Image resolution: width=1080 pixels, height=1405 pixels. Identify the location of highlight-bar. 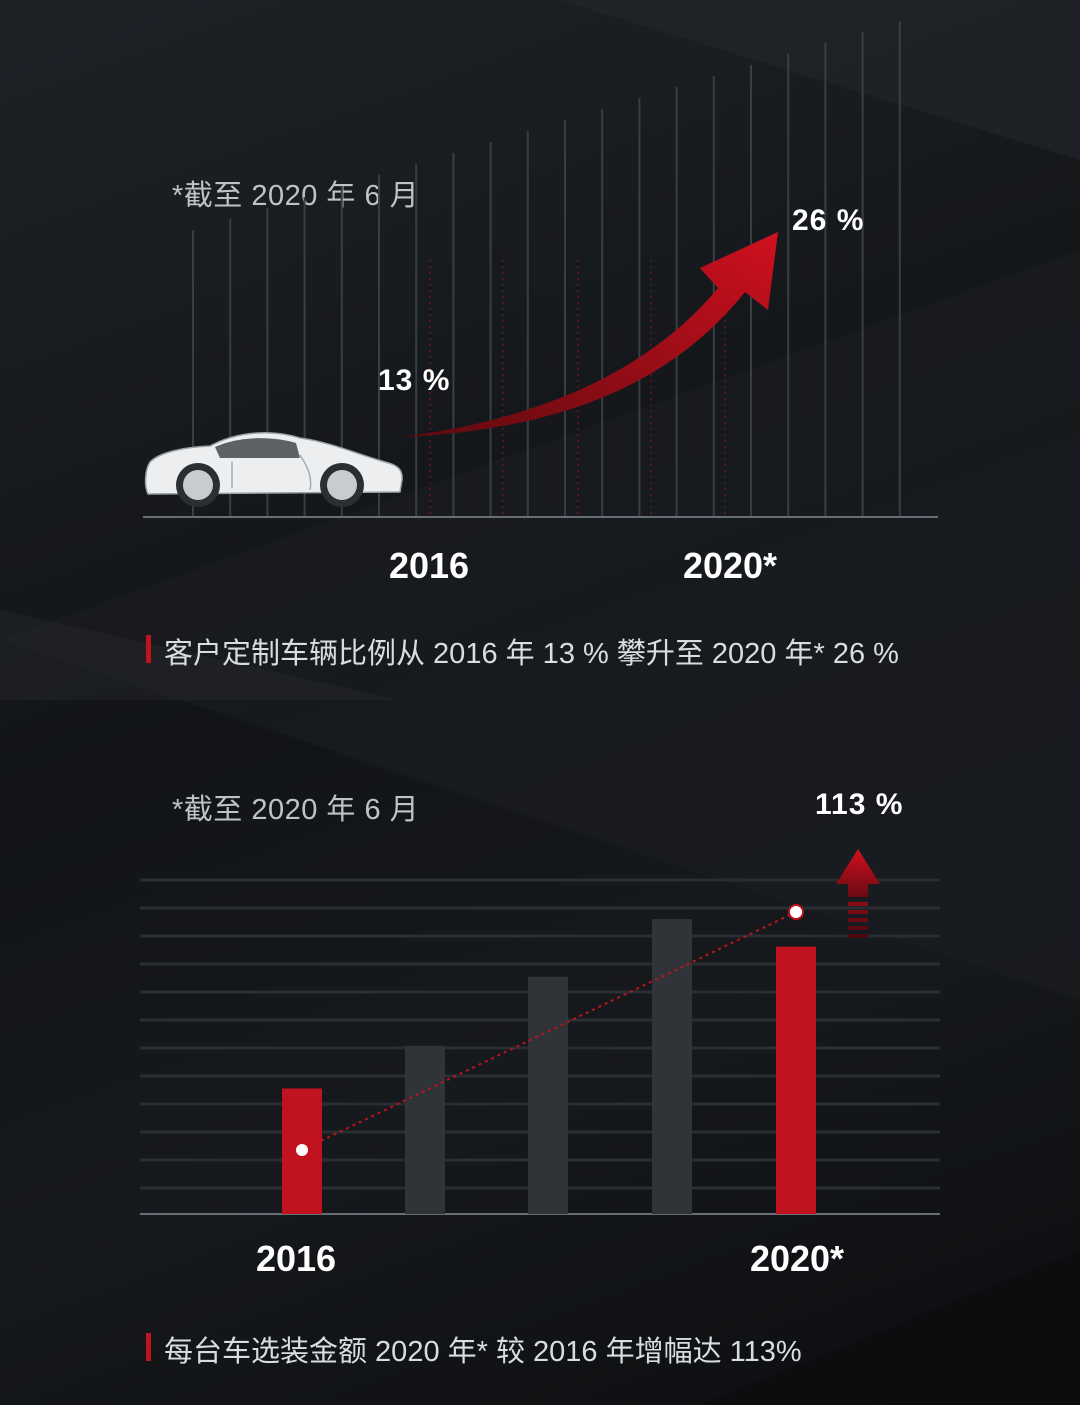
(796, 1080).